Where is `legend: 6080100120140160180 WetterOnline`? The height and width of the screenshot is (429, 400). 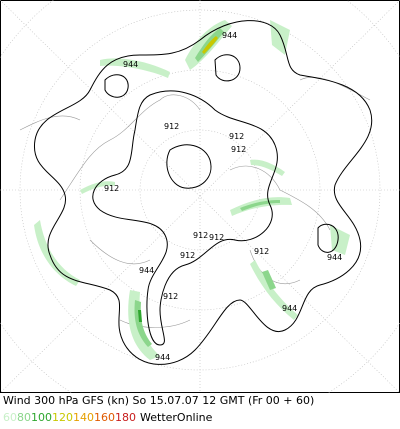
legend: 6080100120140160180 WetterOnline is located at coordinates (107, 417).